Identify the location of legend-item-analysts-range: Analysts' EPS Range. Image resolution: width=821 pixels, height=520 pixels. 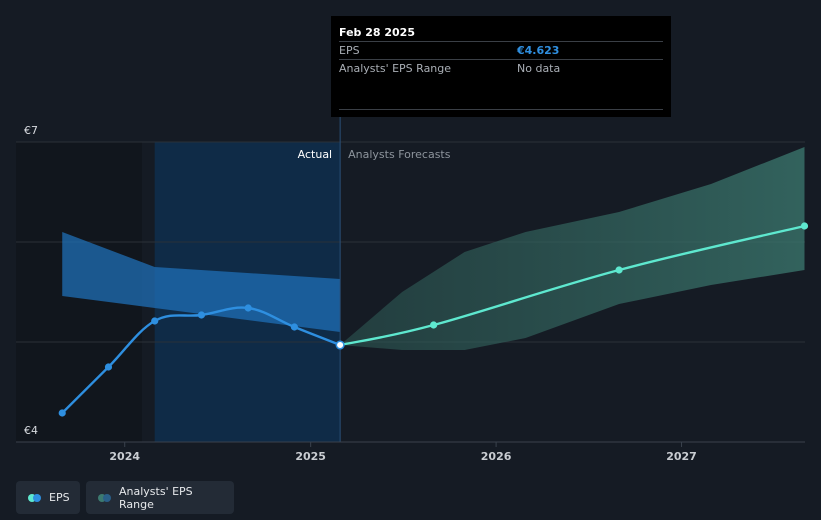
(160, 497).